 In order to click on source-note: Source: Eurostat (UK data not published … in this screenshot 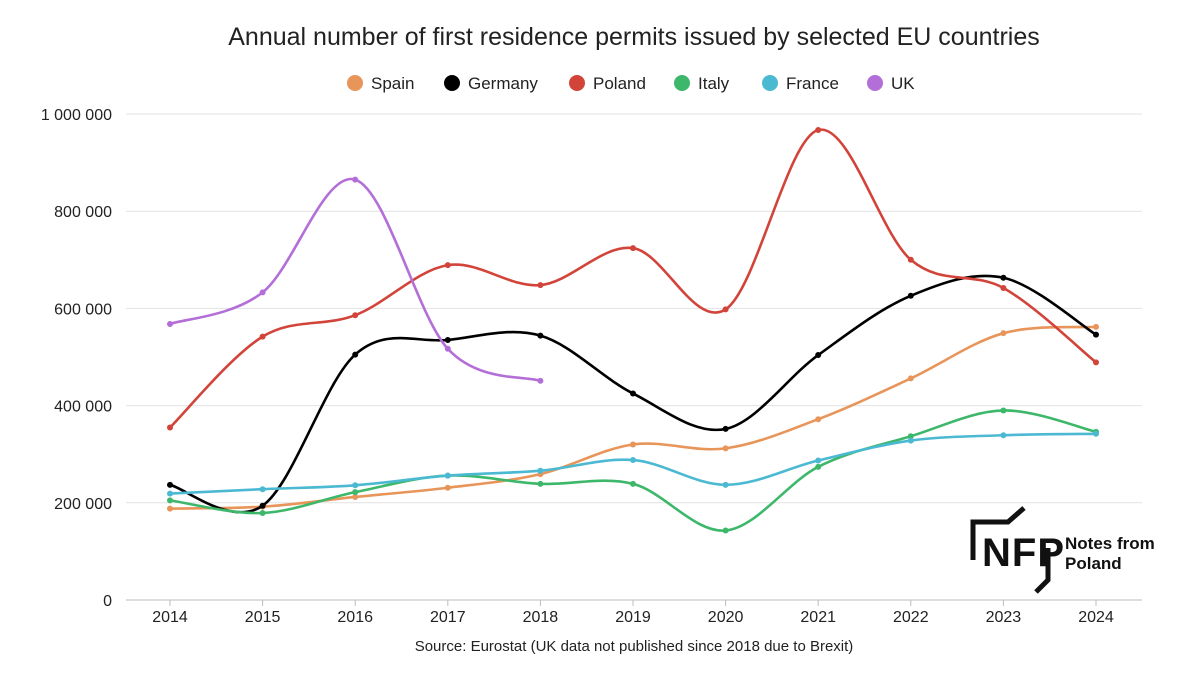, I will do `click(634, 646)`.